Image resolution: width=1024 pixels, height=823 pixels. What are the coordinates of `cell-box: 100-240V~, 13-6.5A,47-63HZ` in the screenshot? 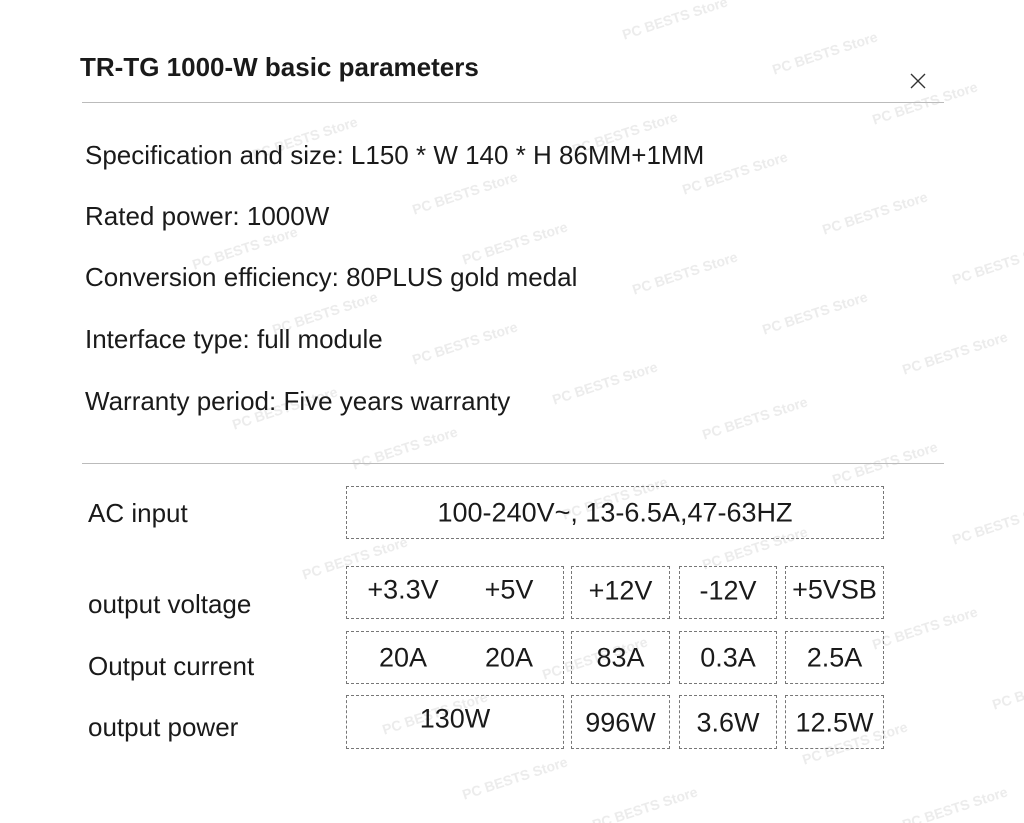 It's located at (615, 512).